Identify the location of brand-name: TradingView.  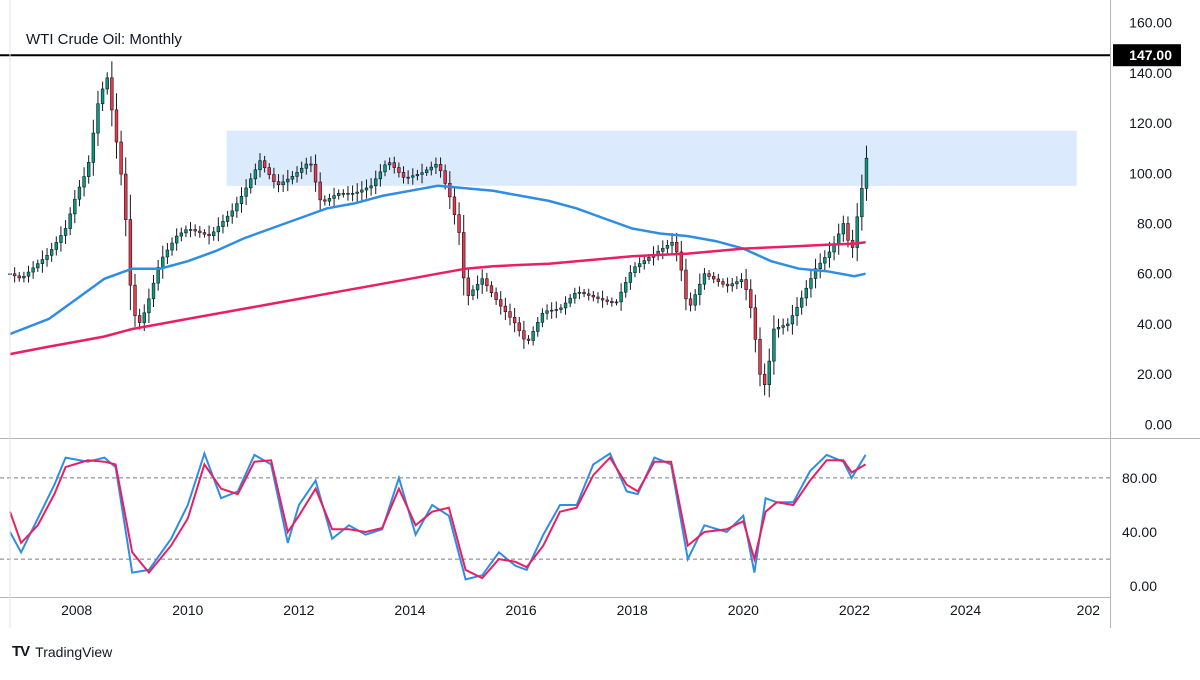
(74, 651).